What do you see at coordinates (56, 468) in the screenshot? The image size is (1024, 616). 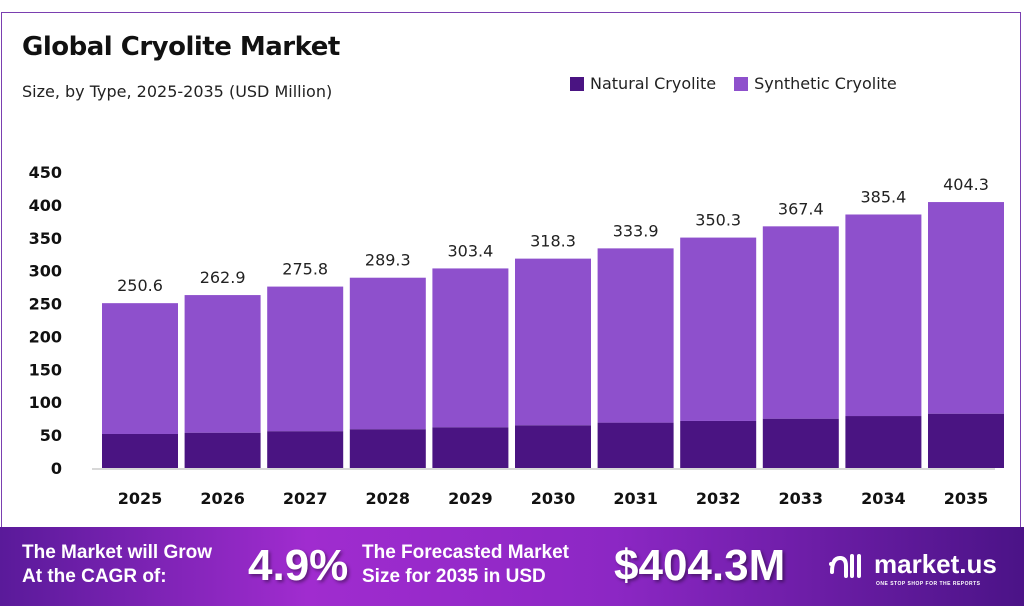 I see `y-tick-label: 0` at bounding box center [56, 468].